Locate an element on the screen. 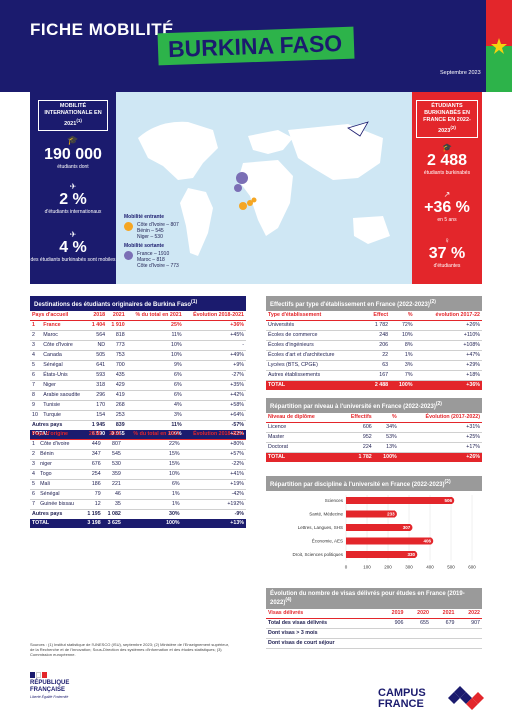 This screenshot has width=512, height=724. autres-row: Autres pays 1 195 1 082 30% -9% is located at coordinates (138, 515).